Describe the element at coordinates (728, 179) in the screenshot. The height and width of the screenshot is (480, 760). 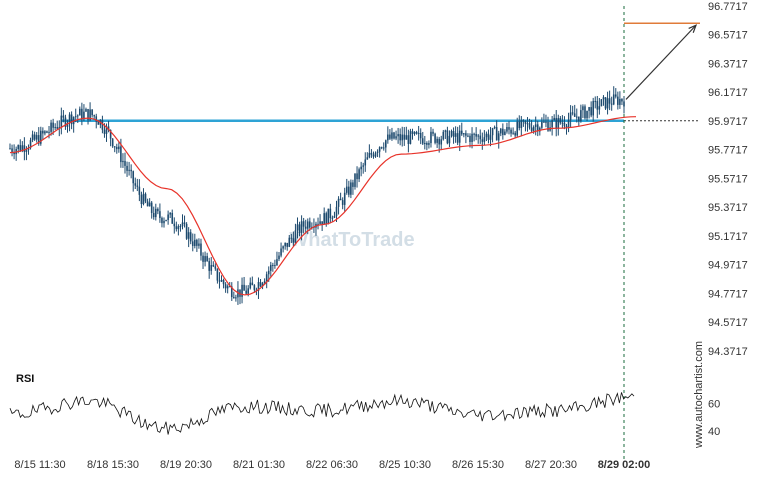
I see `y-tick-label: 95.5717` at that location.